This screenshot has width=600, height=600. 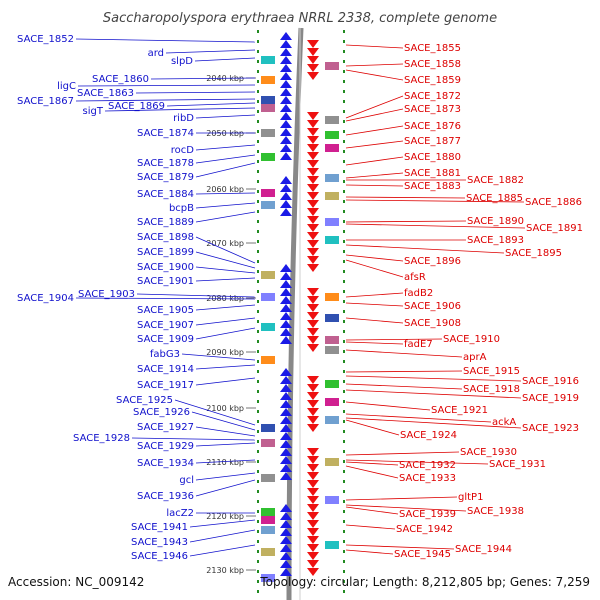 I want to click on gene-label: fadB2, so click(x=418, y=293).